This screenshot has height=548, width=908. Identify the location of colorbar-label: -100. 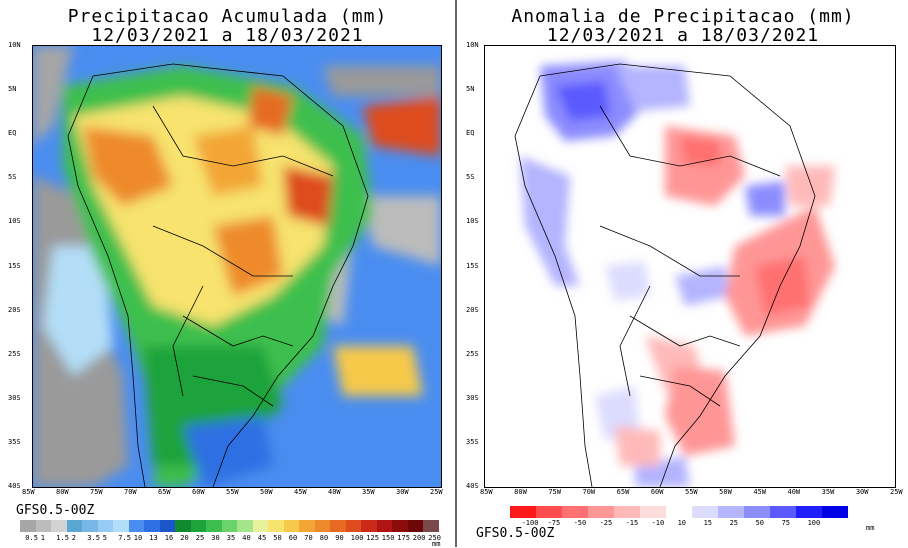
(530, 523).